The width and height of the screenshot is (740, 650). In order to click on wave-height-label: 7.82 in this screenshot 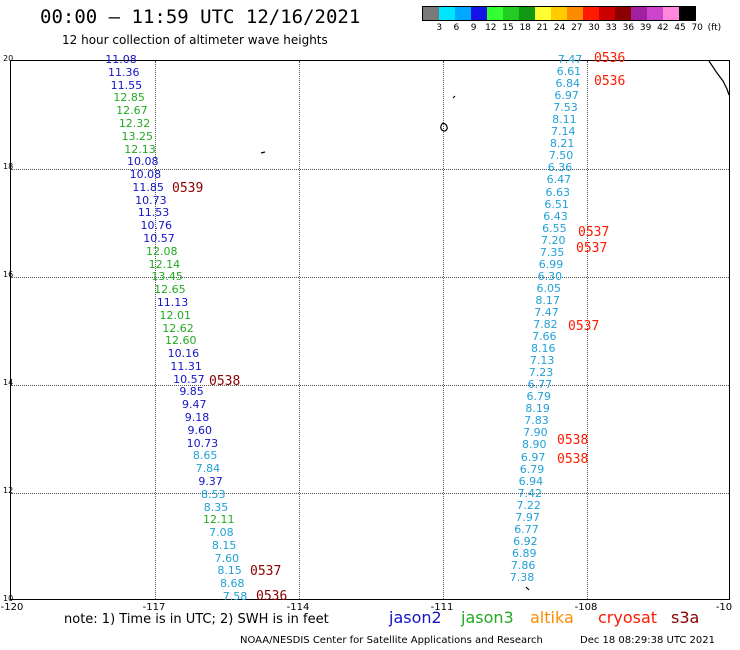, I will do `click(545, 325)`.